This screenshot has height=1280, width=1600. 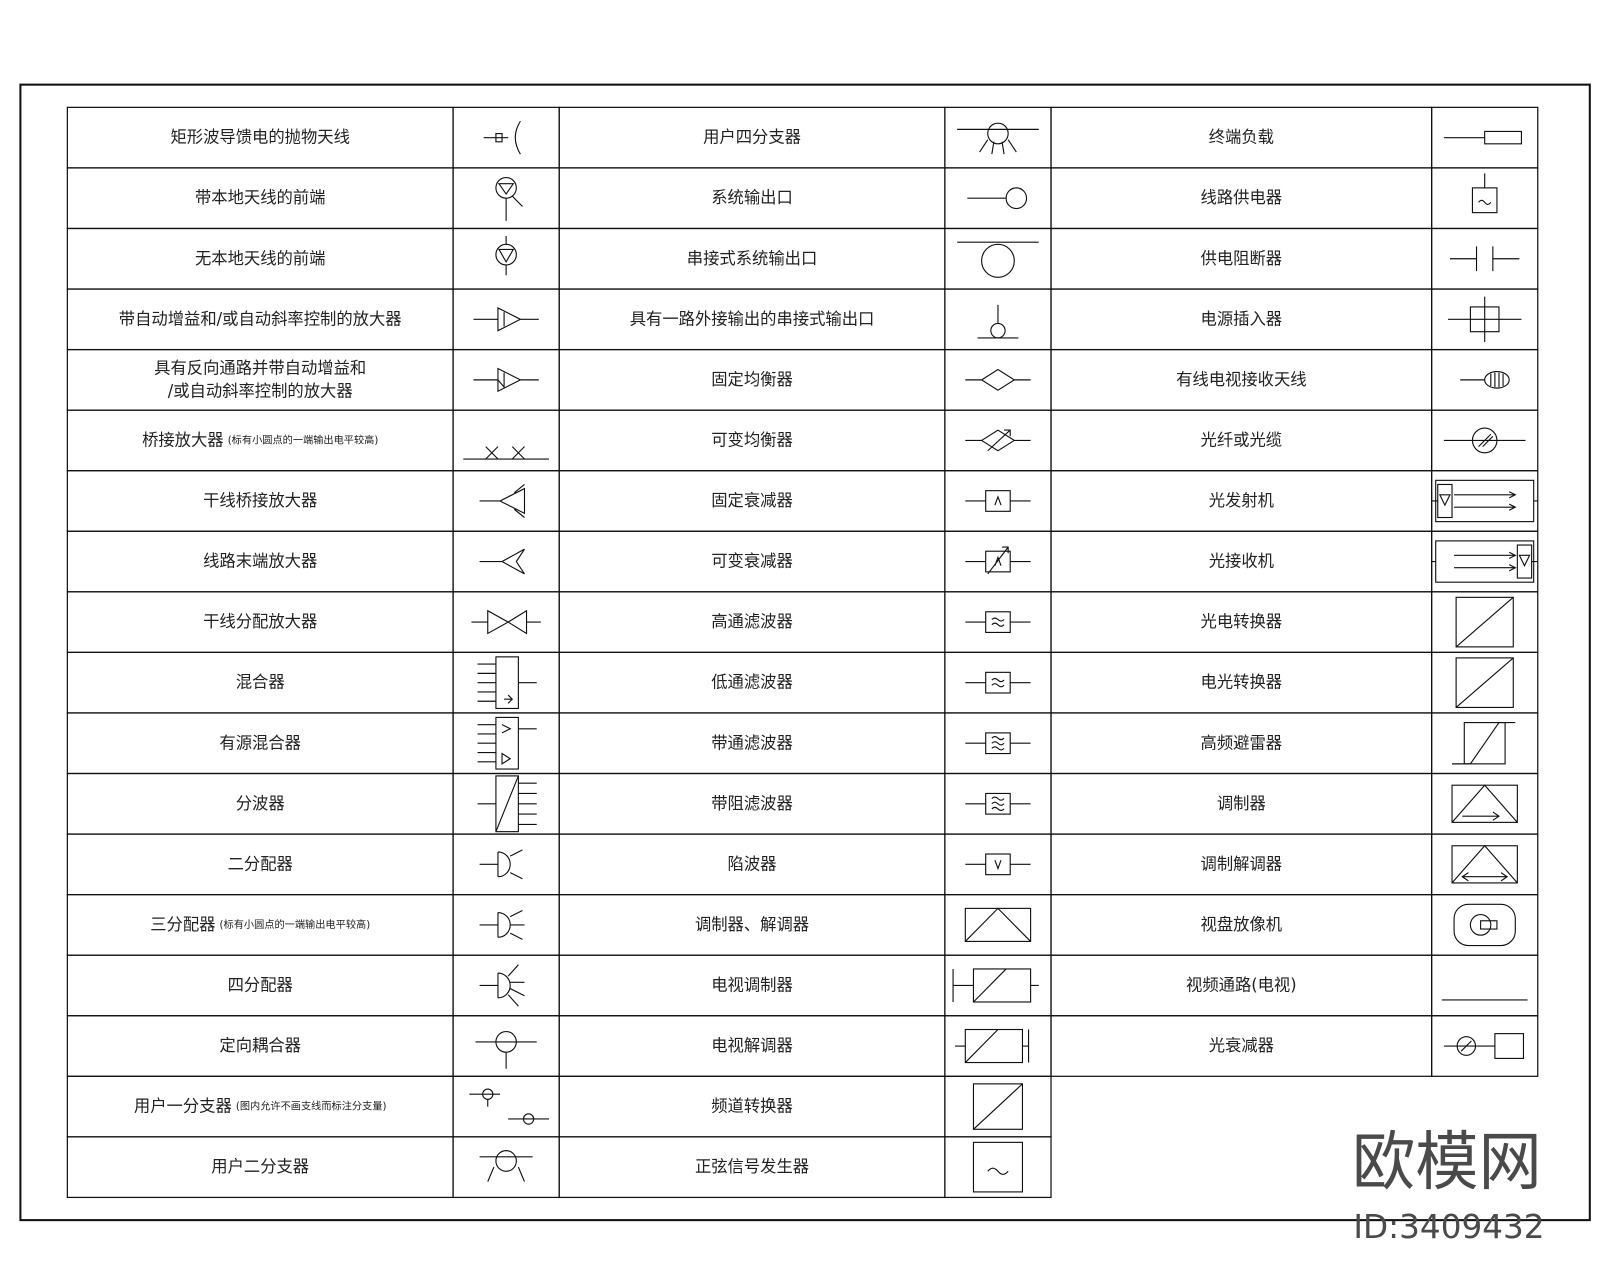 I want to click on watermark-id: ID:3409432, so click(x=1448, y=1227).